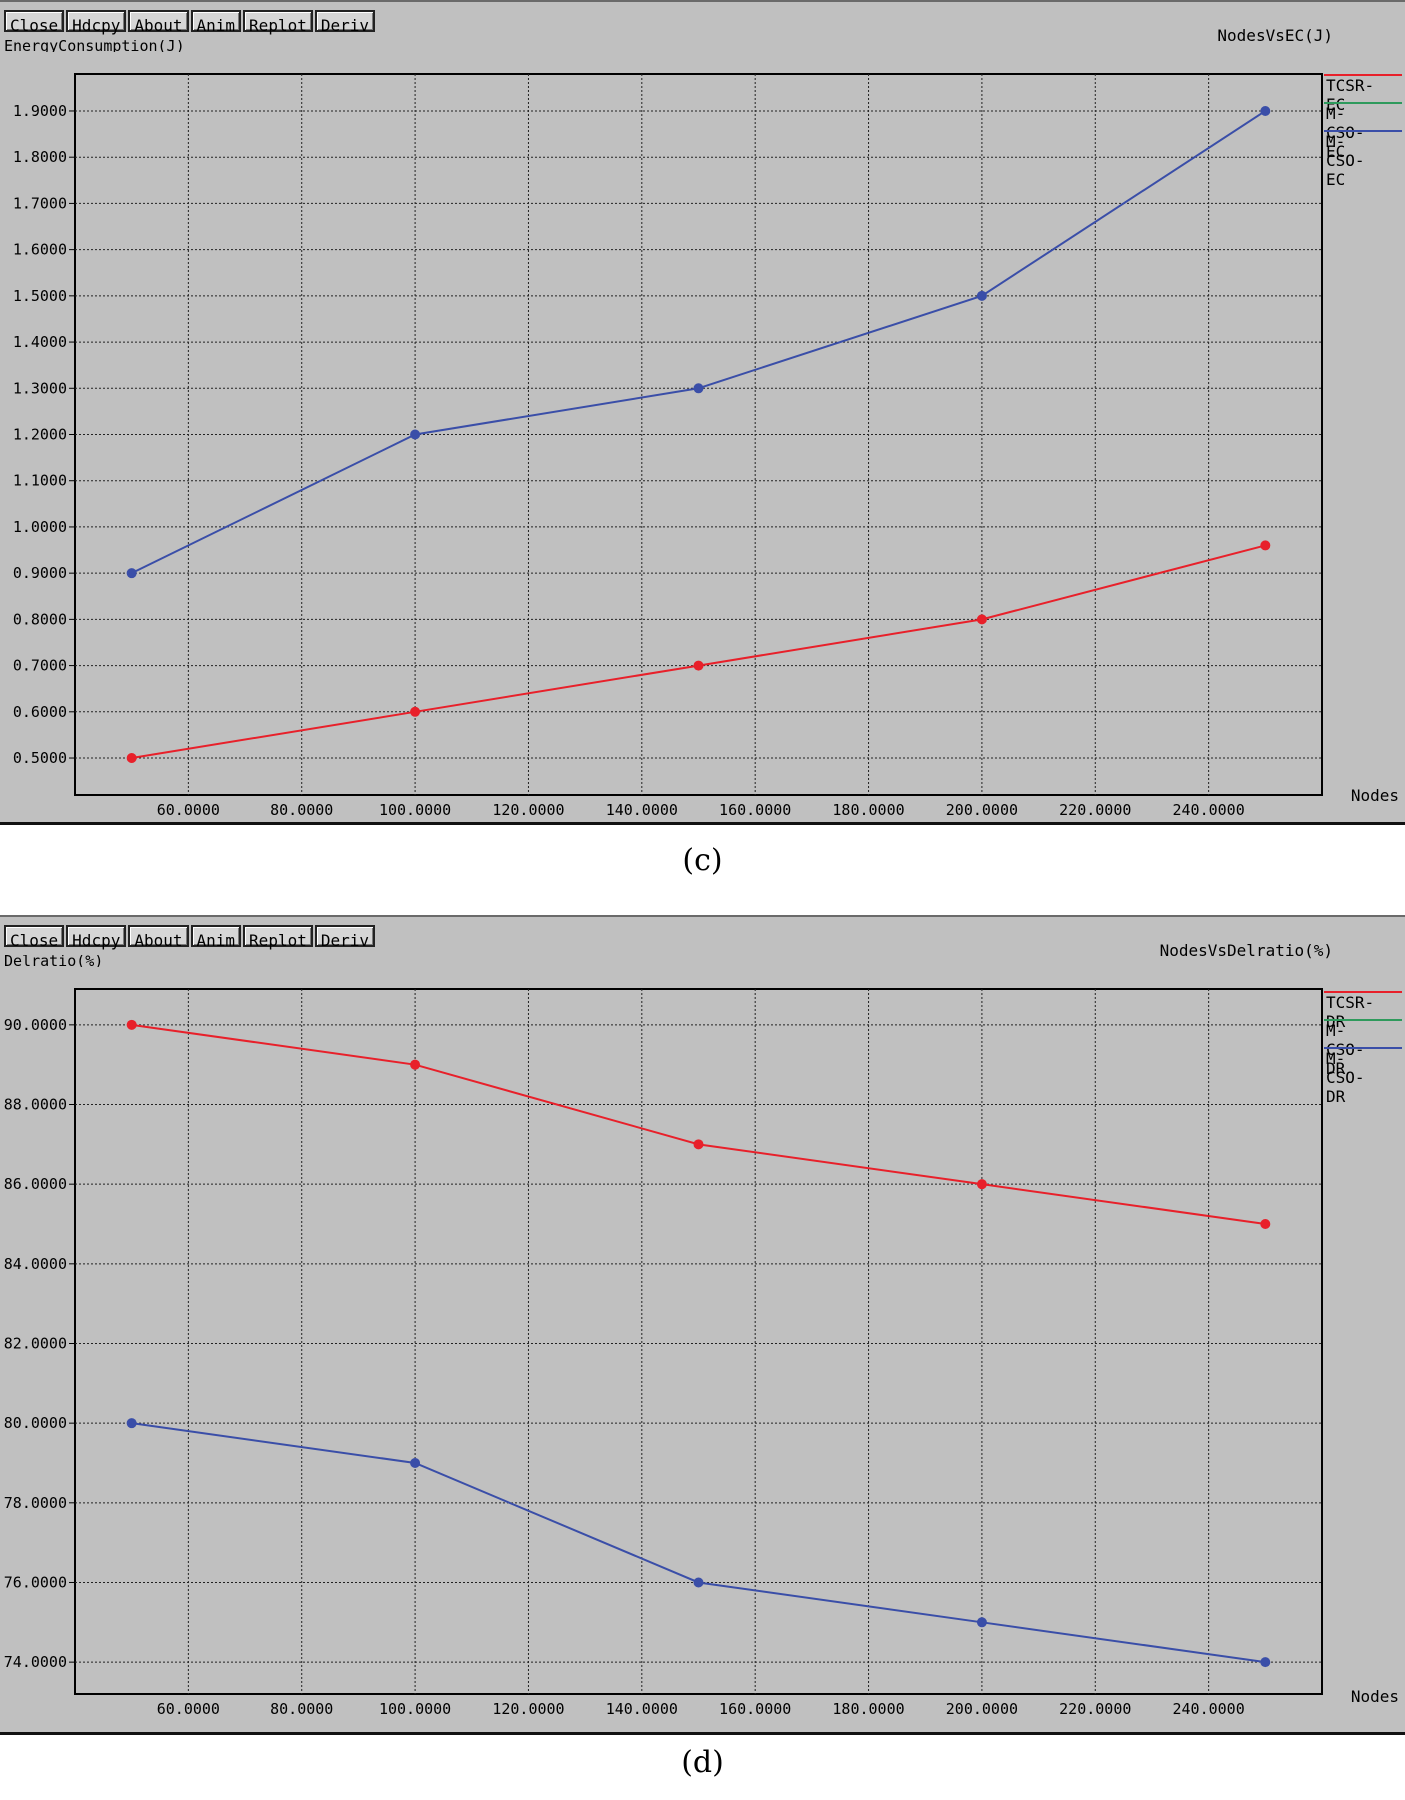 Image resolution: width=1405 pixels, height=1800 pixels. Describe the element at coordinates (1246, 950) in the screenshot. I see `chart-title: NodesVsDelratio(%)` at that location.